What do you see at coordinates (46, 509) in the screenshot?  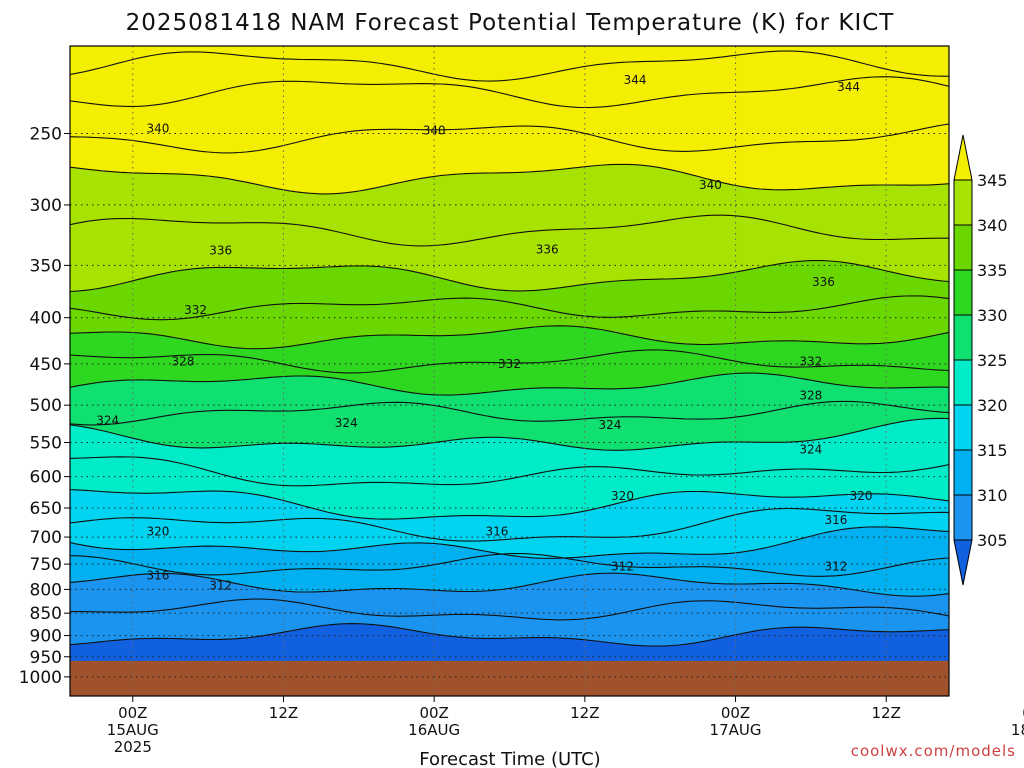 I see `y-tick-label: 650` at bounding box center [46, 509].